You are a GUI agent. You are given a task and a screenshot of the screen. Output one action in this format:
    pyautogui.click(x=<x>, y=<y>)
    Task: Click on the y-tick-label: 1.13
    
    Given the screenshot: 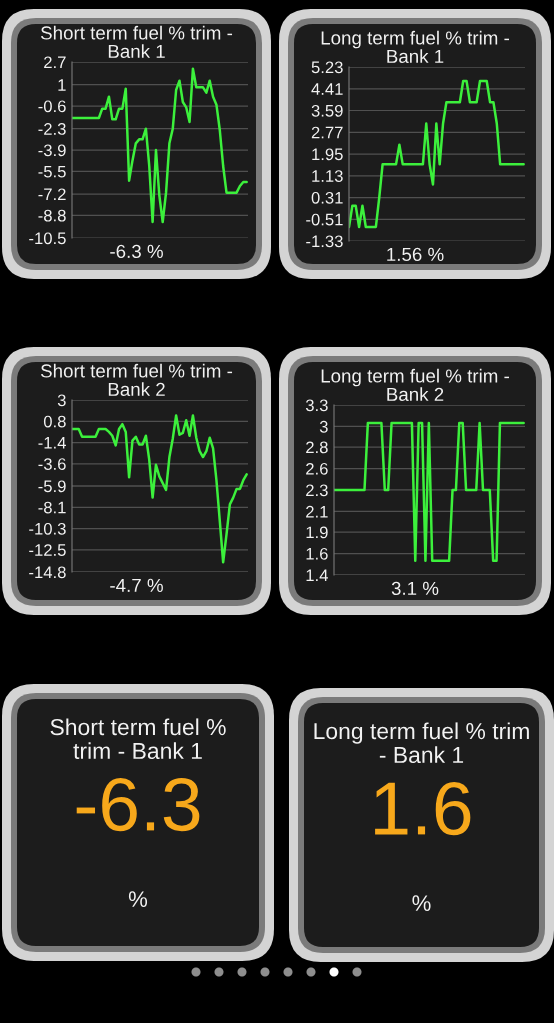 What is the action you would take?
    pyautogui.click(x=327, y=176)
    